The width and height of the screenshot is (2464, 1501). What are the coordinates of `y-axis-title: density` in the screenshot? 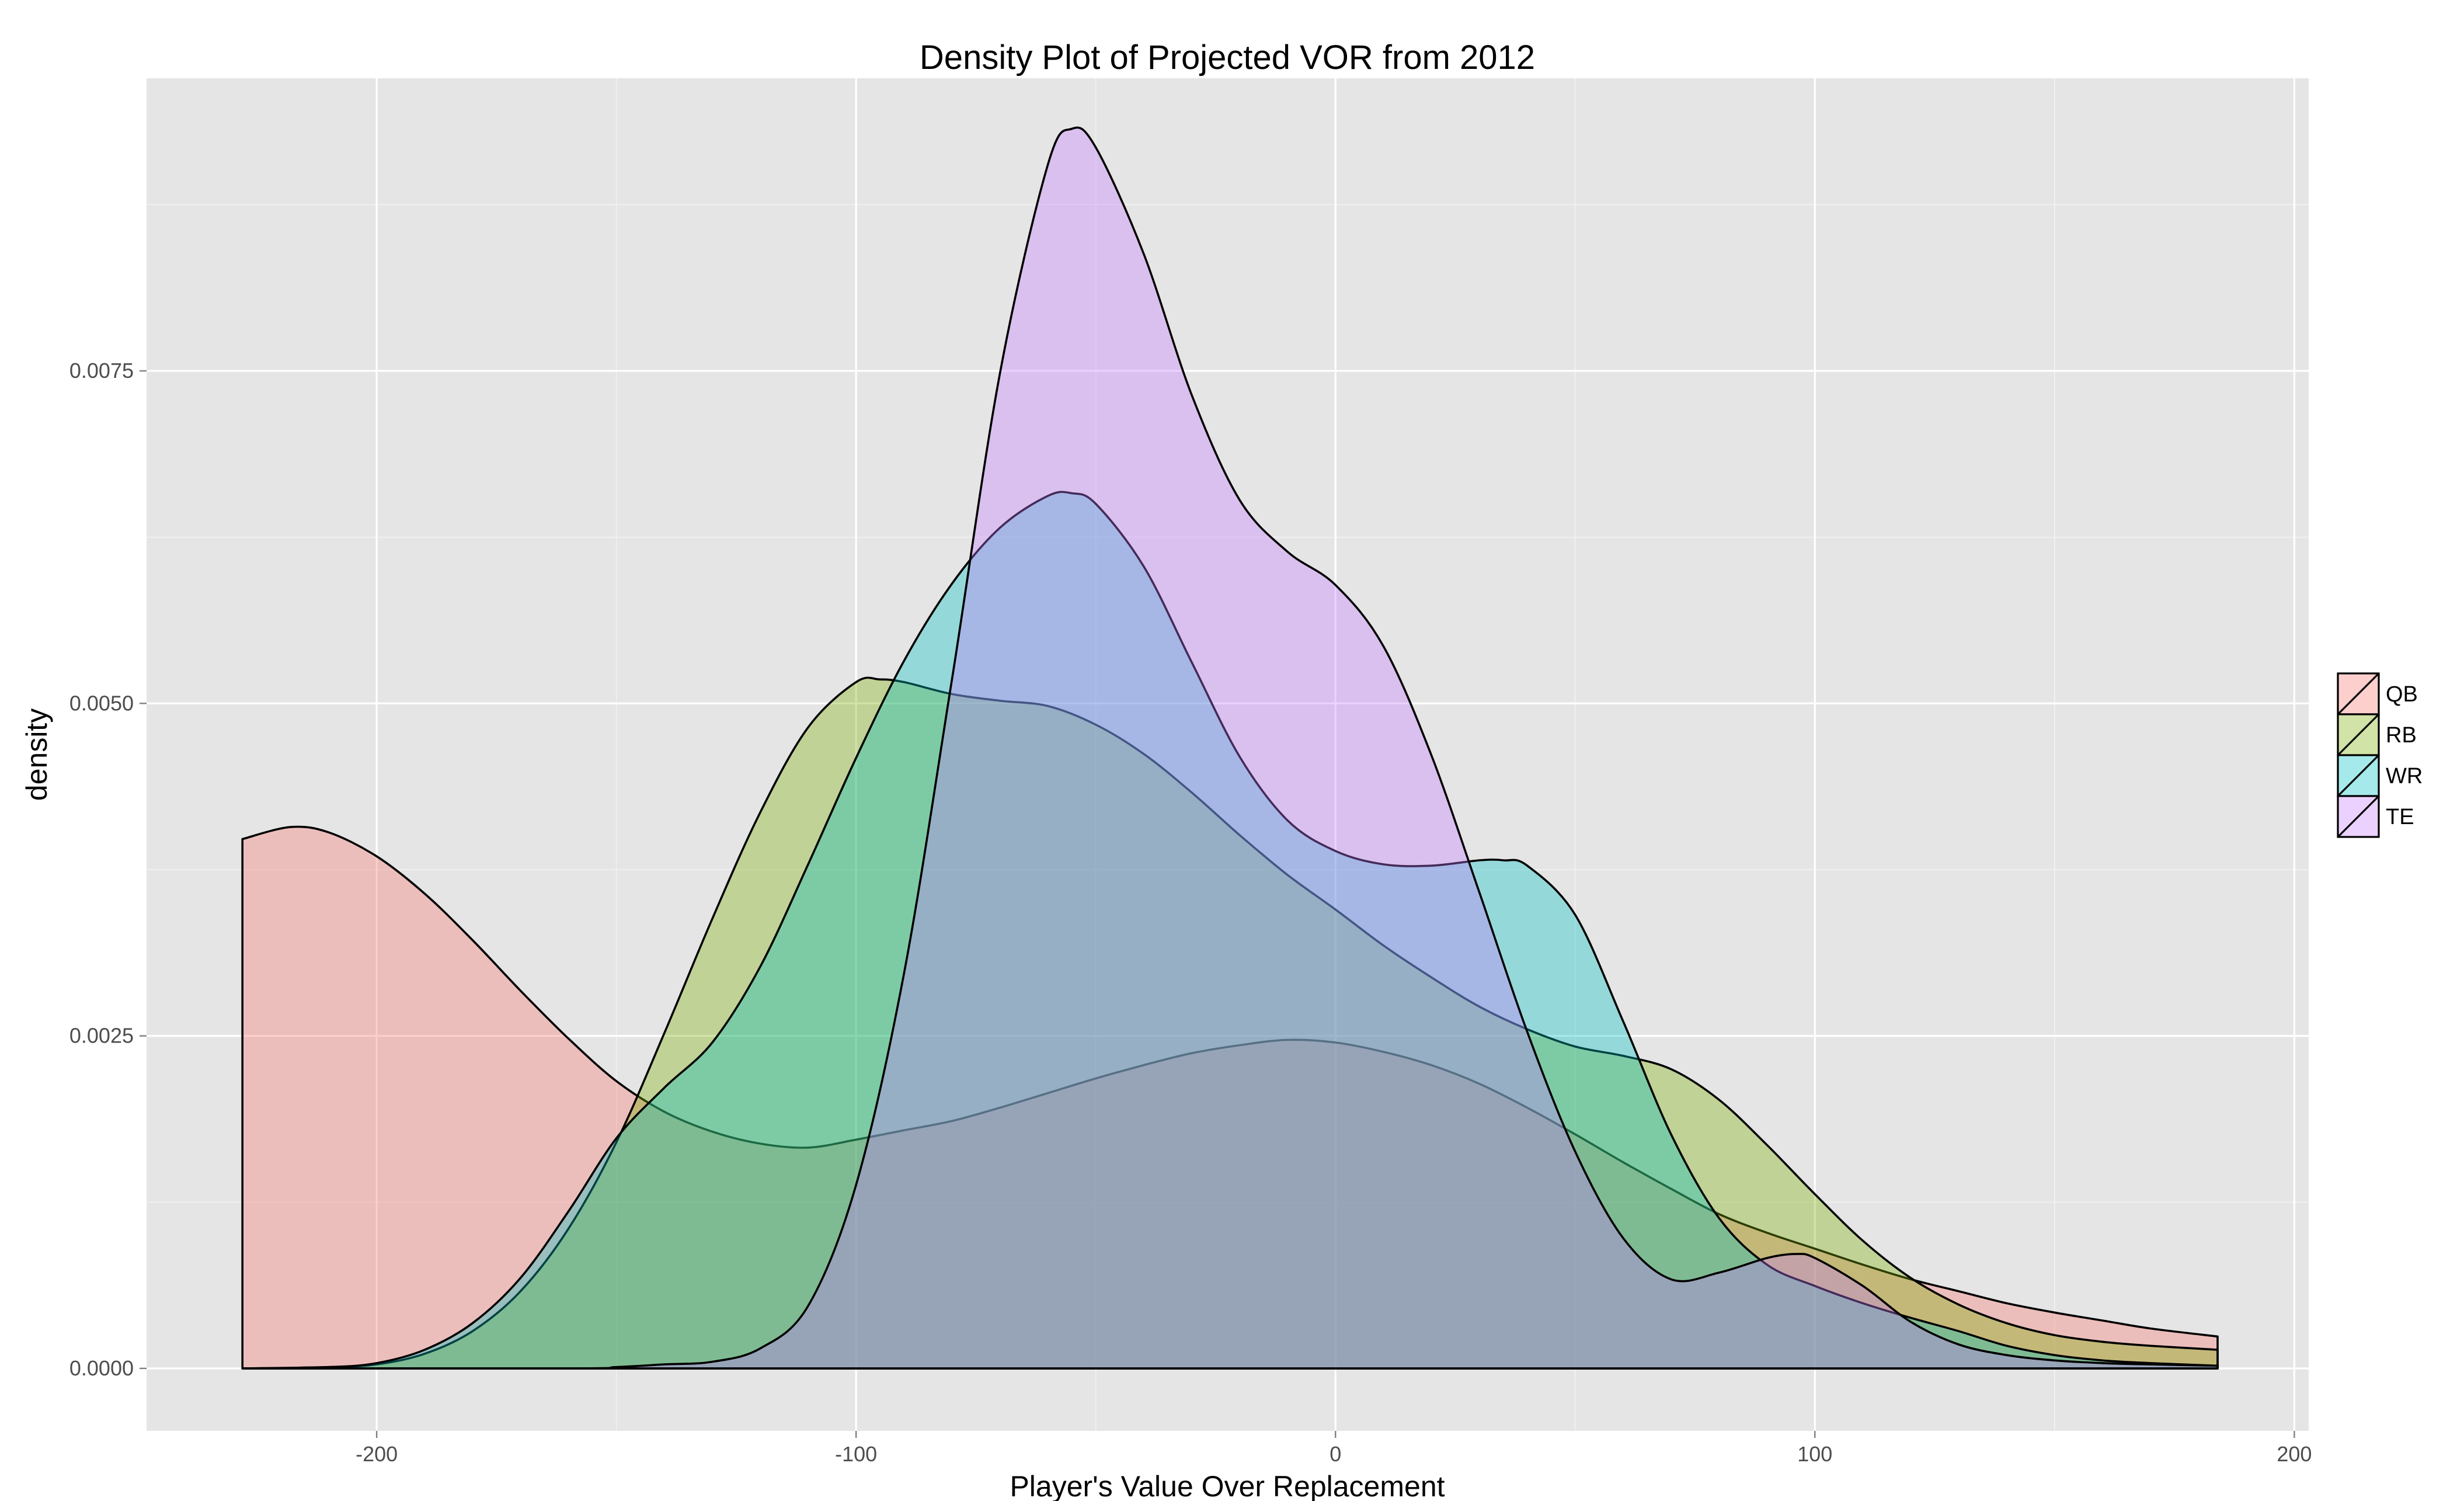 It's located at (36, 754).